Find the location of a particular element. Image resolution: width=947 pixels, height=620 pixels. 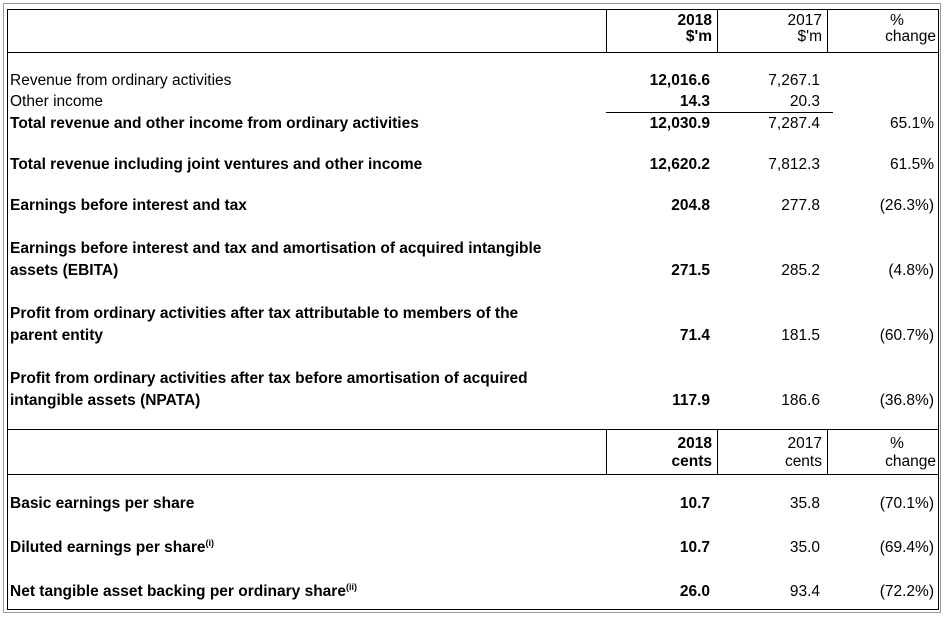

header1-divider-c is located at coordinates (827, 31).